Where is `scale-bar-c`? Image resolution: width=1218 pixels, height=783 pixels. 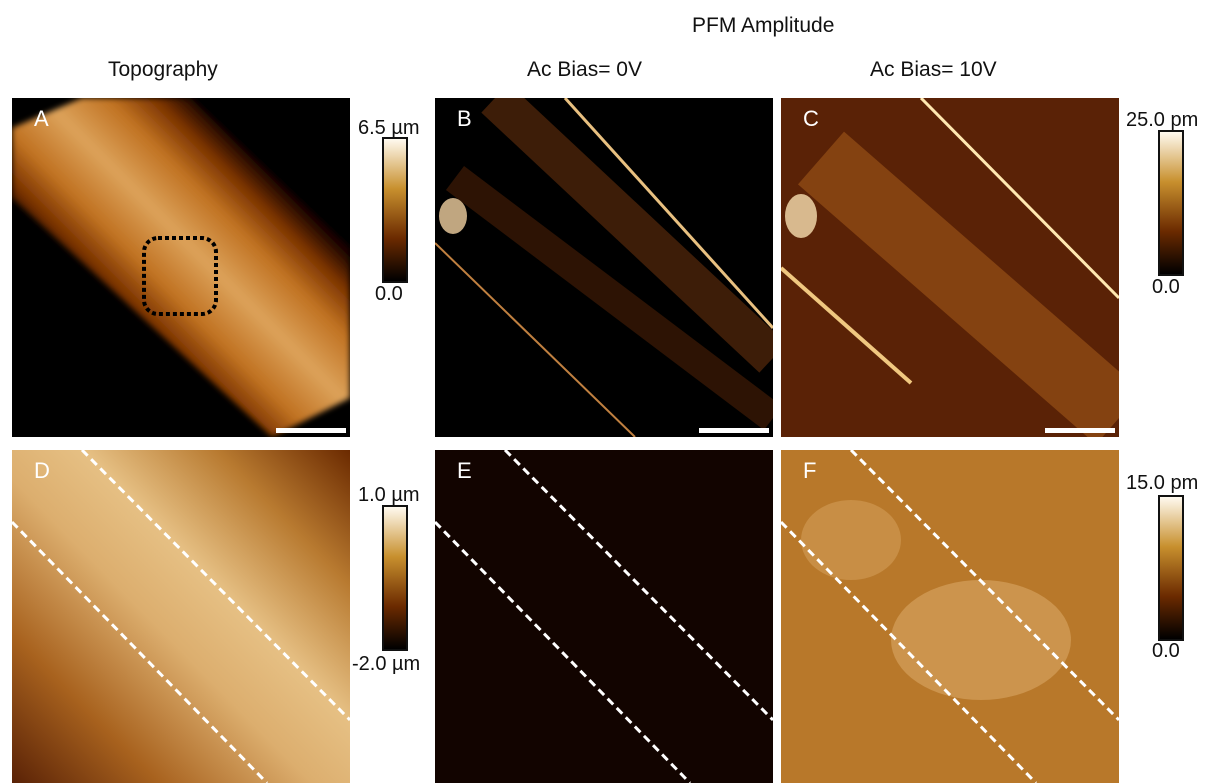
scale-bar-c is located at coordinates (1080, 430).